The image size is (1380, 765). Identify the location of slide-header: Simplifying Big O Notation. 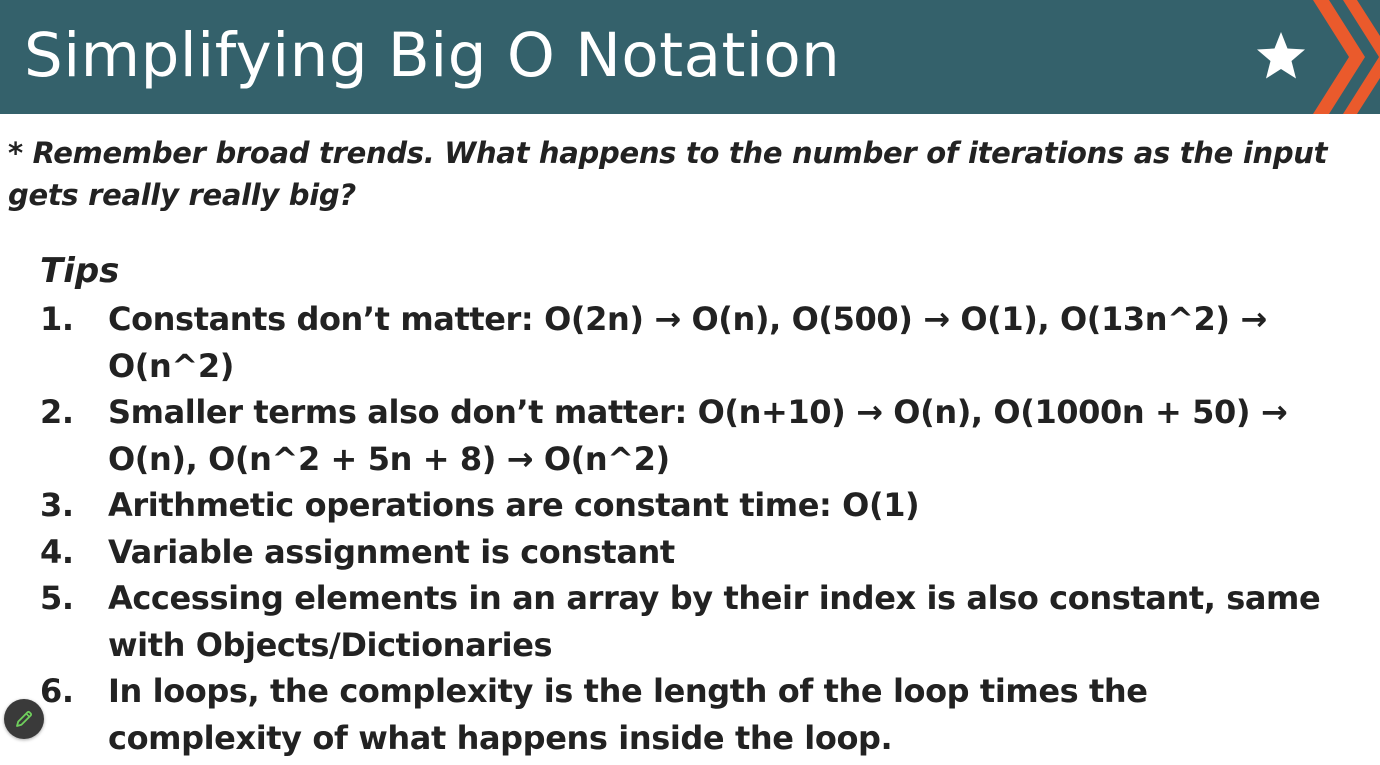
(690, 57).